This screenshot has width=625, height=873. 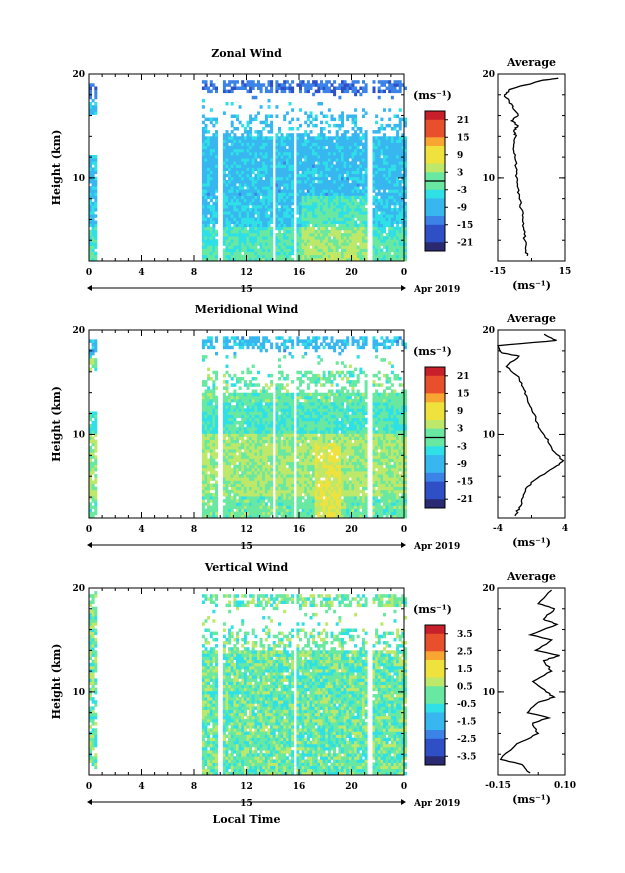 I want to click on colorbar-tick-label: 9, so click(x=460, y=156).